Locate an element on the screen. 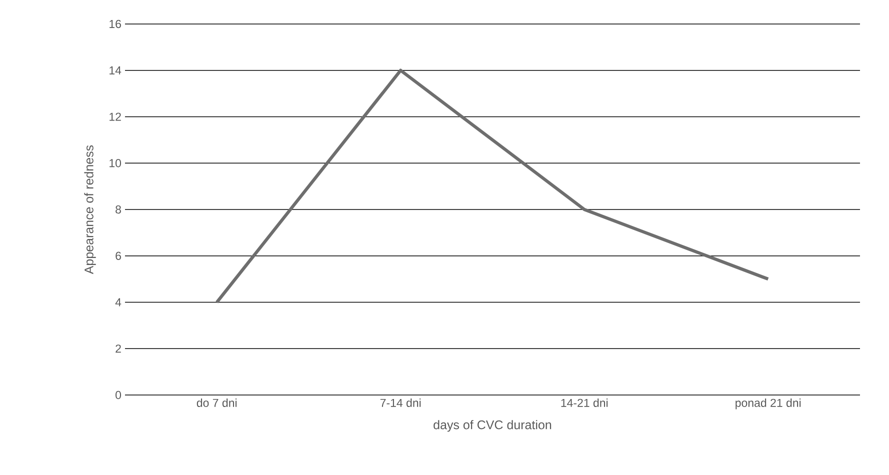  y-tick-label: 10 is located at coordinates (116, 163).